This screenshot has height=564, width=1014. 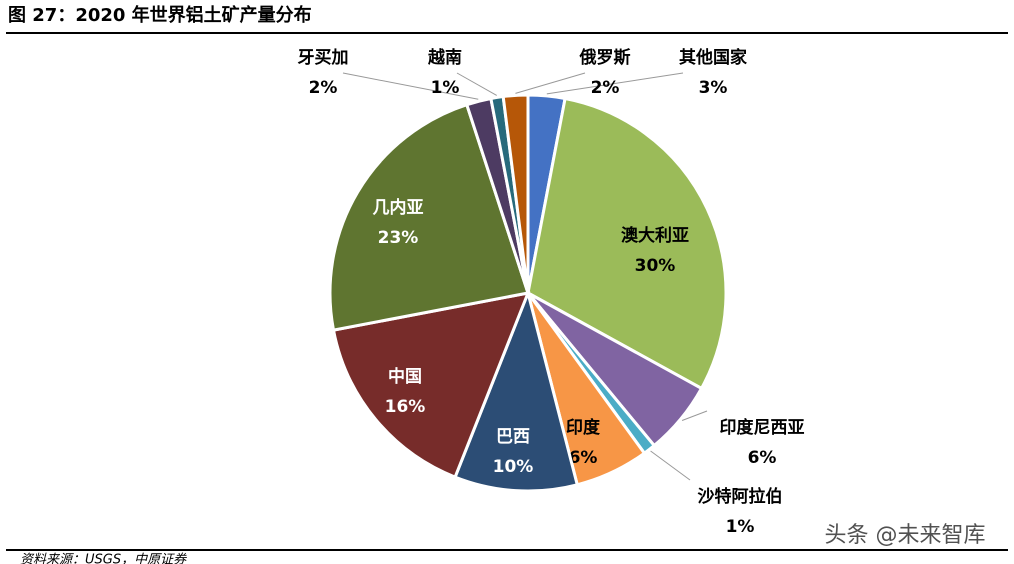 I want to click on value-label: 10%, so click(x=513, y=467).